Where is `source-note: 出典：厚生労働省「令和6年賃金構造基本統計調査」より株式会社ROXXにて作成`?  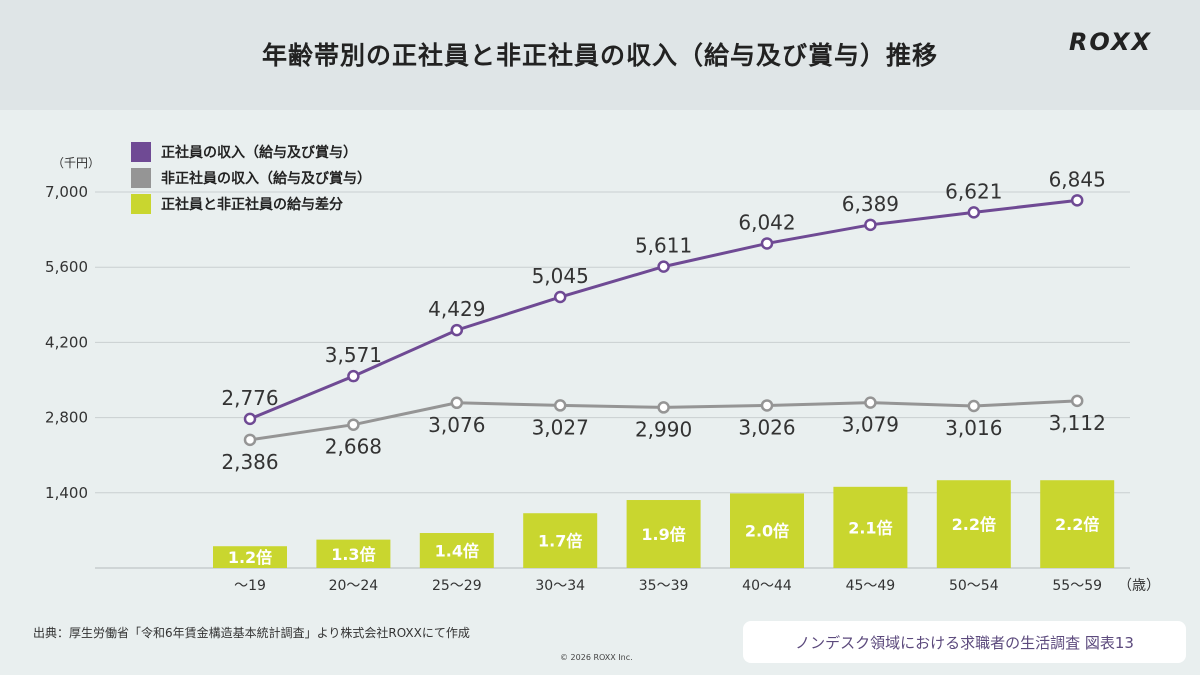 source-note: 出典：厚生労働省「令和6年賃金構造基本統計調査」より株式会社ROXXにて作成 is located at coordinates (251, 633).